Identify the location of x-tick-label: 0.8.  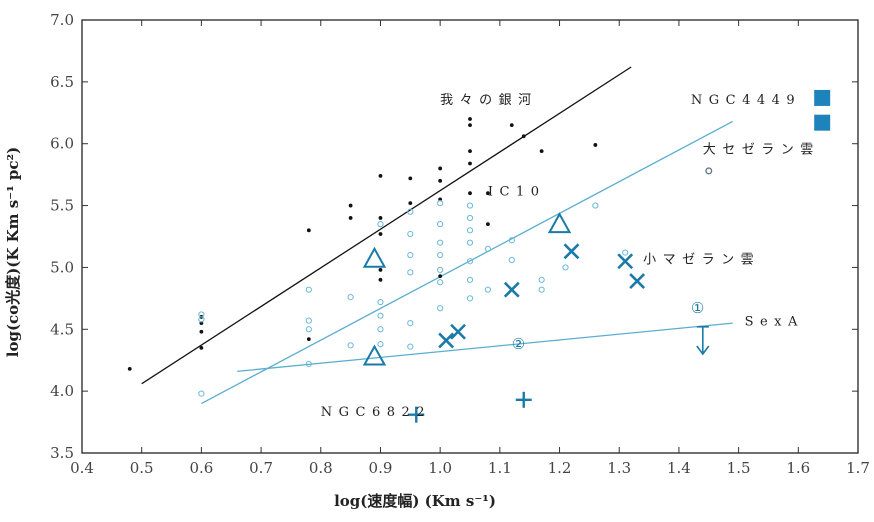
(321, 468).